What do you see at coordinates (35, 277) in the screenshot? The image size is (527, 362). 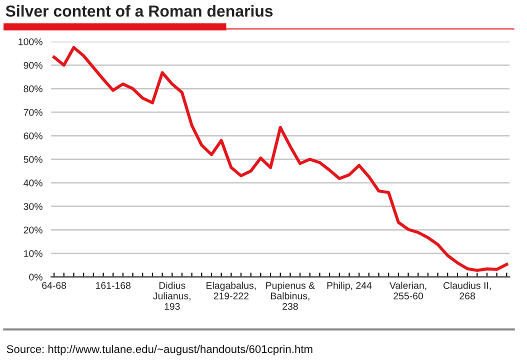 I see `y-tick-label: 0%` at bounding box center [35, 277].